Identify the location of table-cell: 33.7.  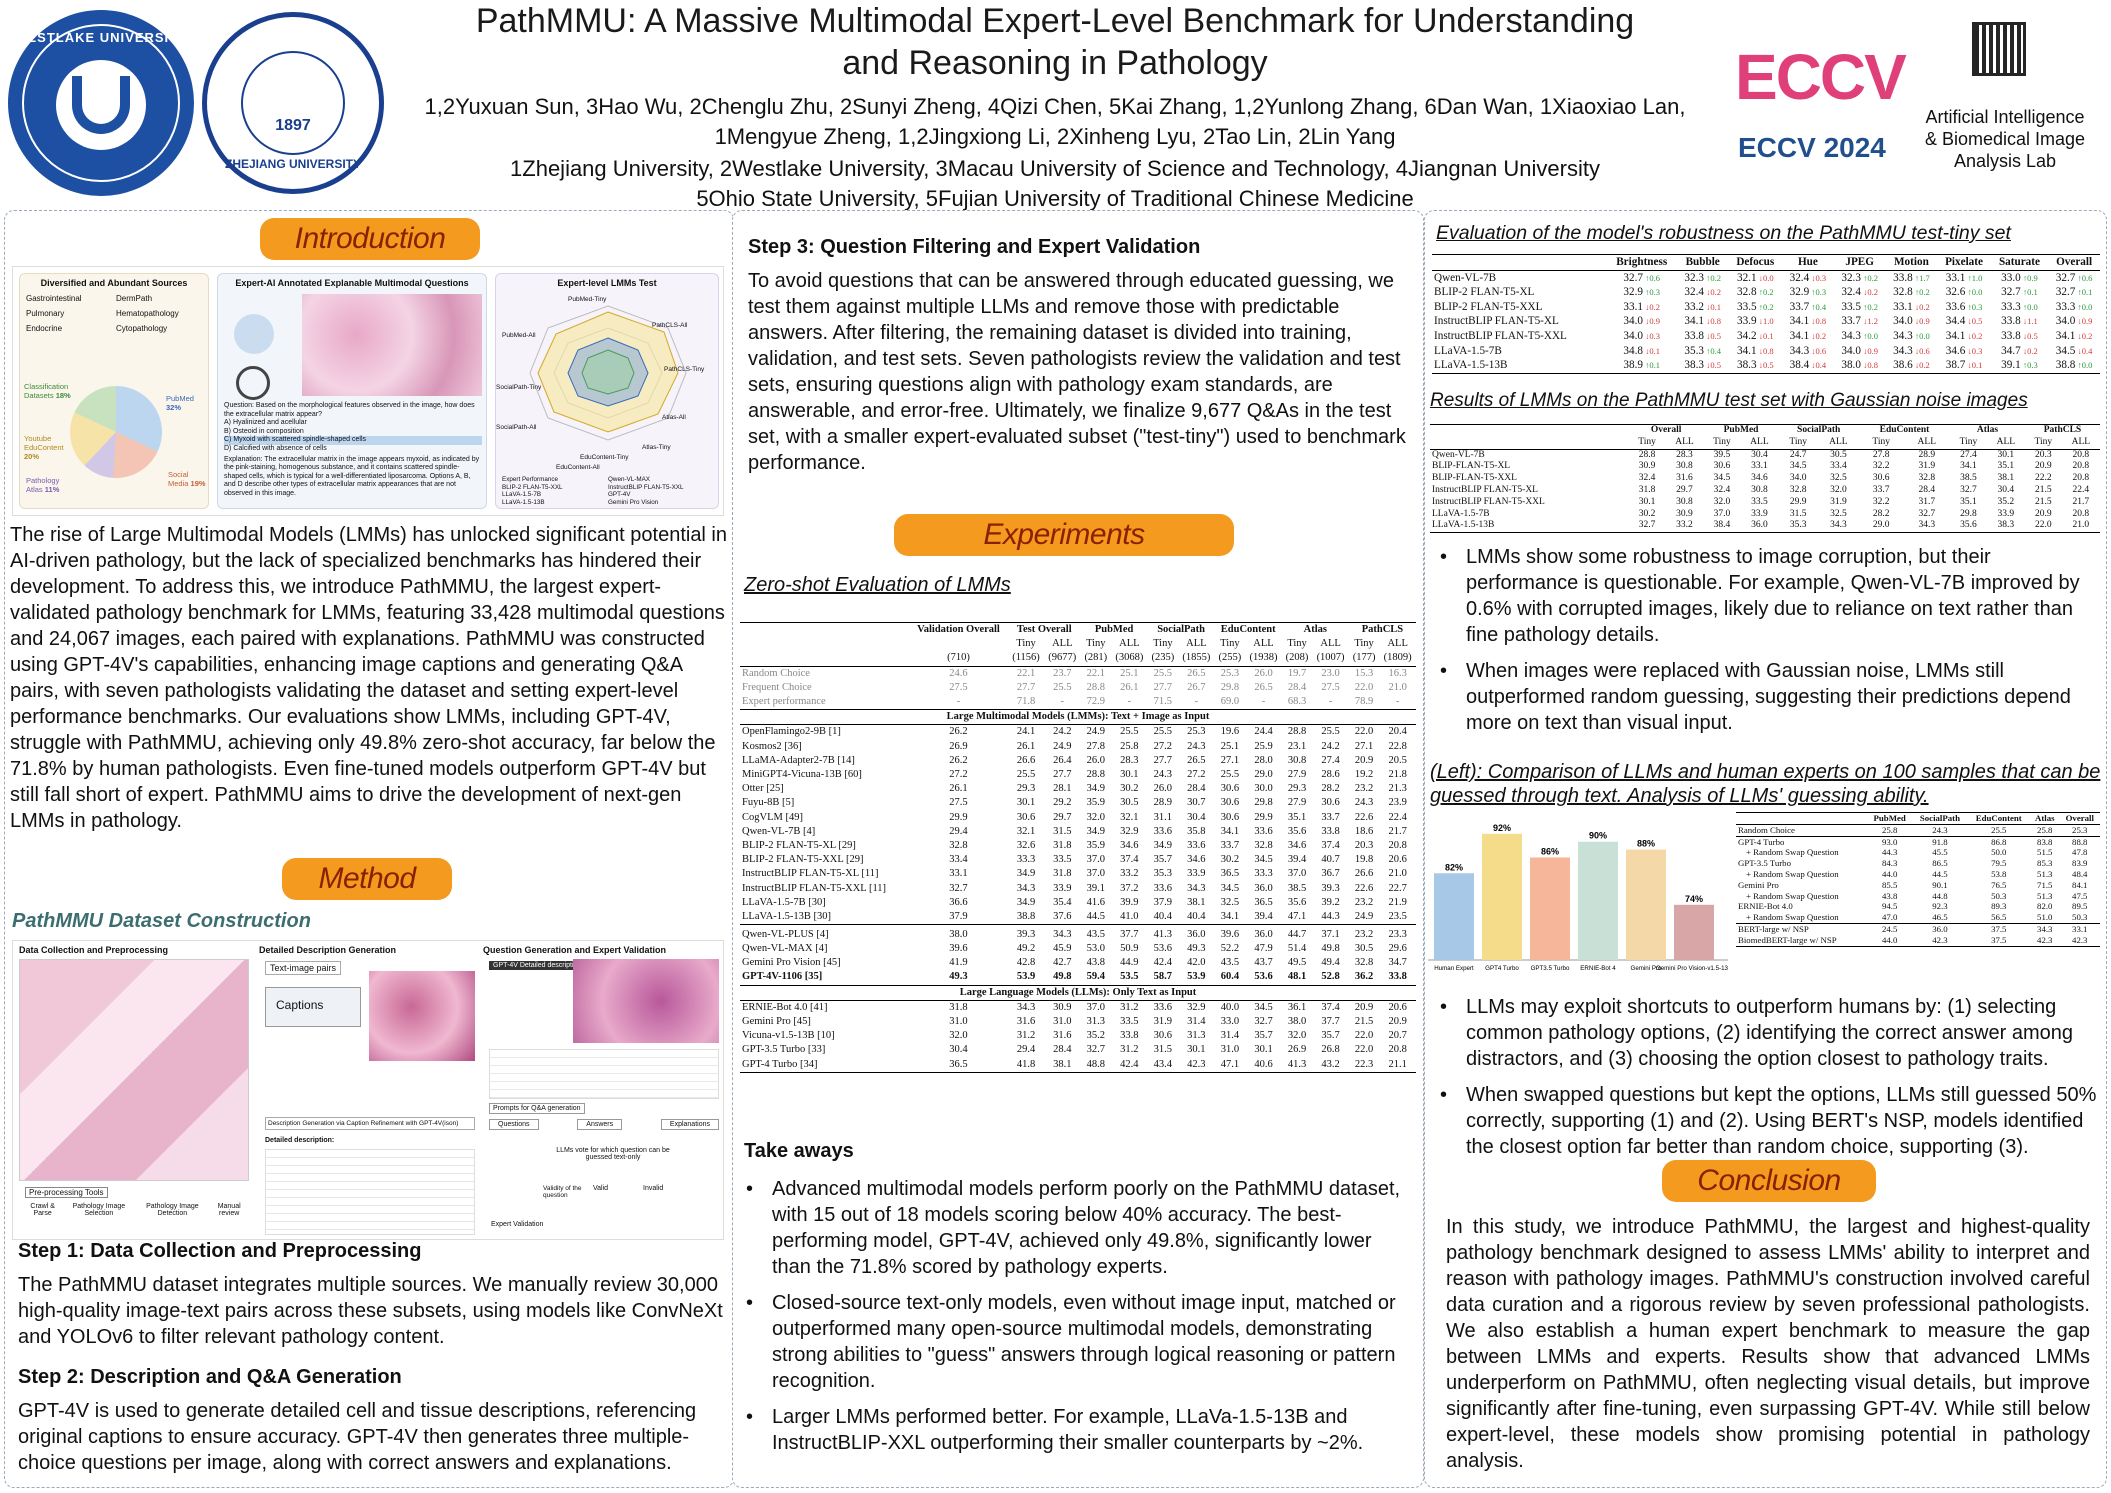
(1881, 489).